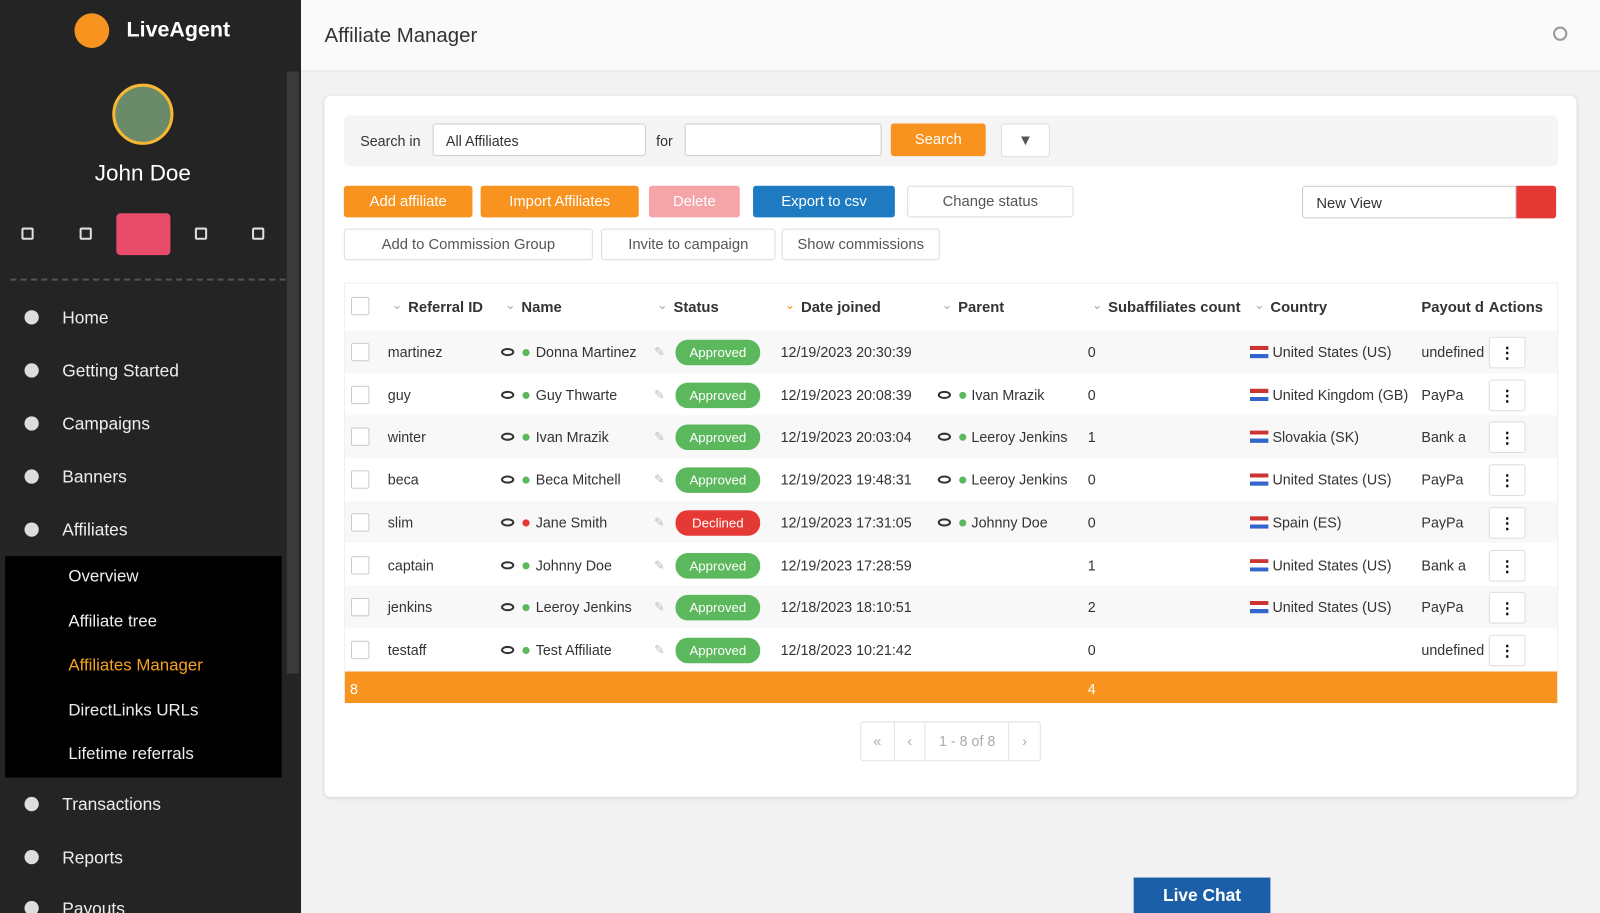  I want to click on submenu-item: DirectLinks URLs, so click(133, 709).